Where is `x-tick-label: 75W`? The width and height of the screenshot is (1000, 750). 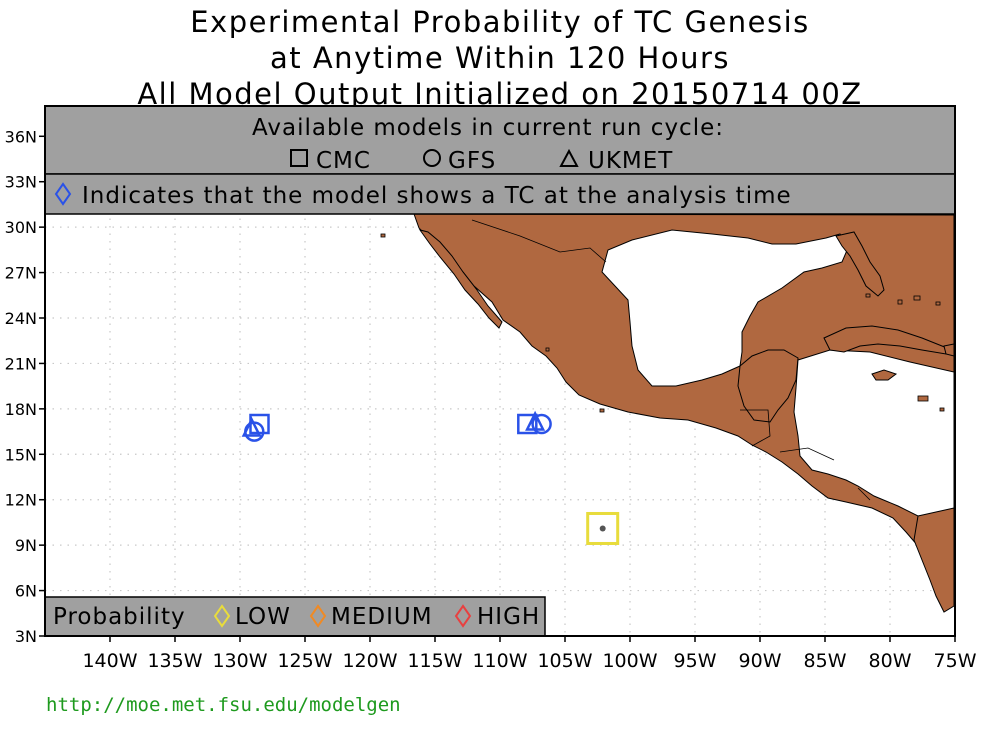
x-tick-label: 75W is located at coordinates (955, 661).